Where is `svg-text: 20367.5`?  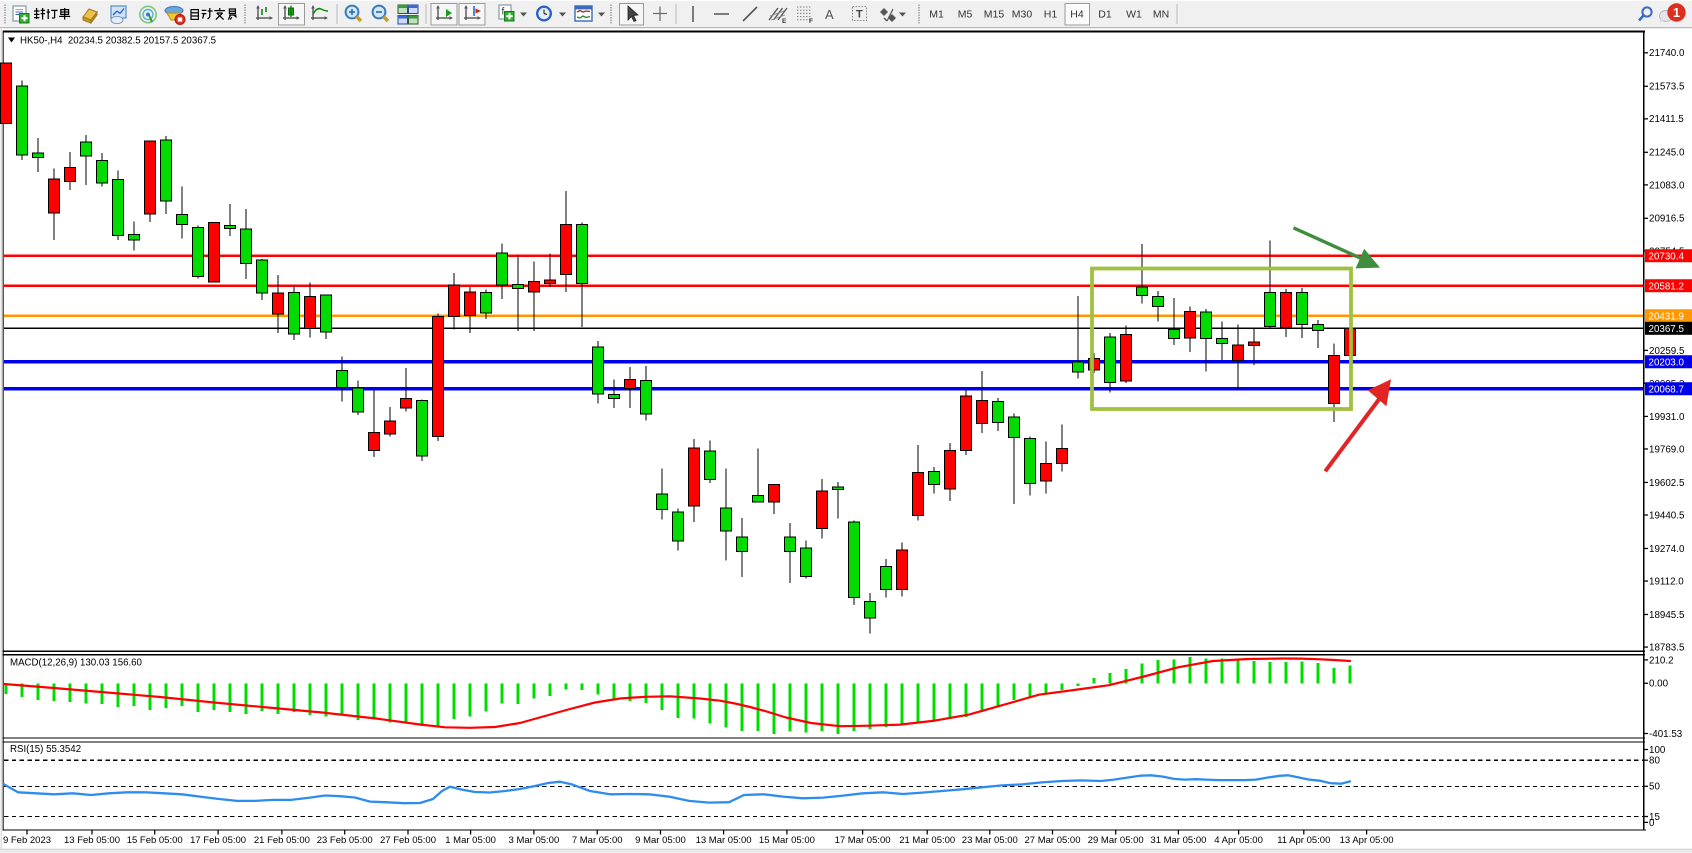
svg-text: 20367.5 is located at coordinates (1667, 329).